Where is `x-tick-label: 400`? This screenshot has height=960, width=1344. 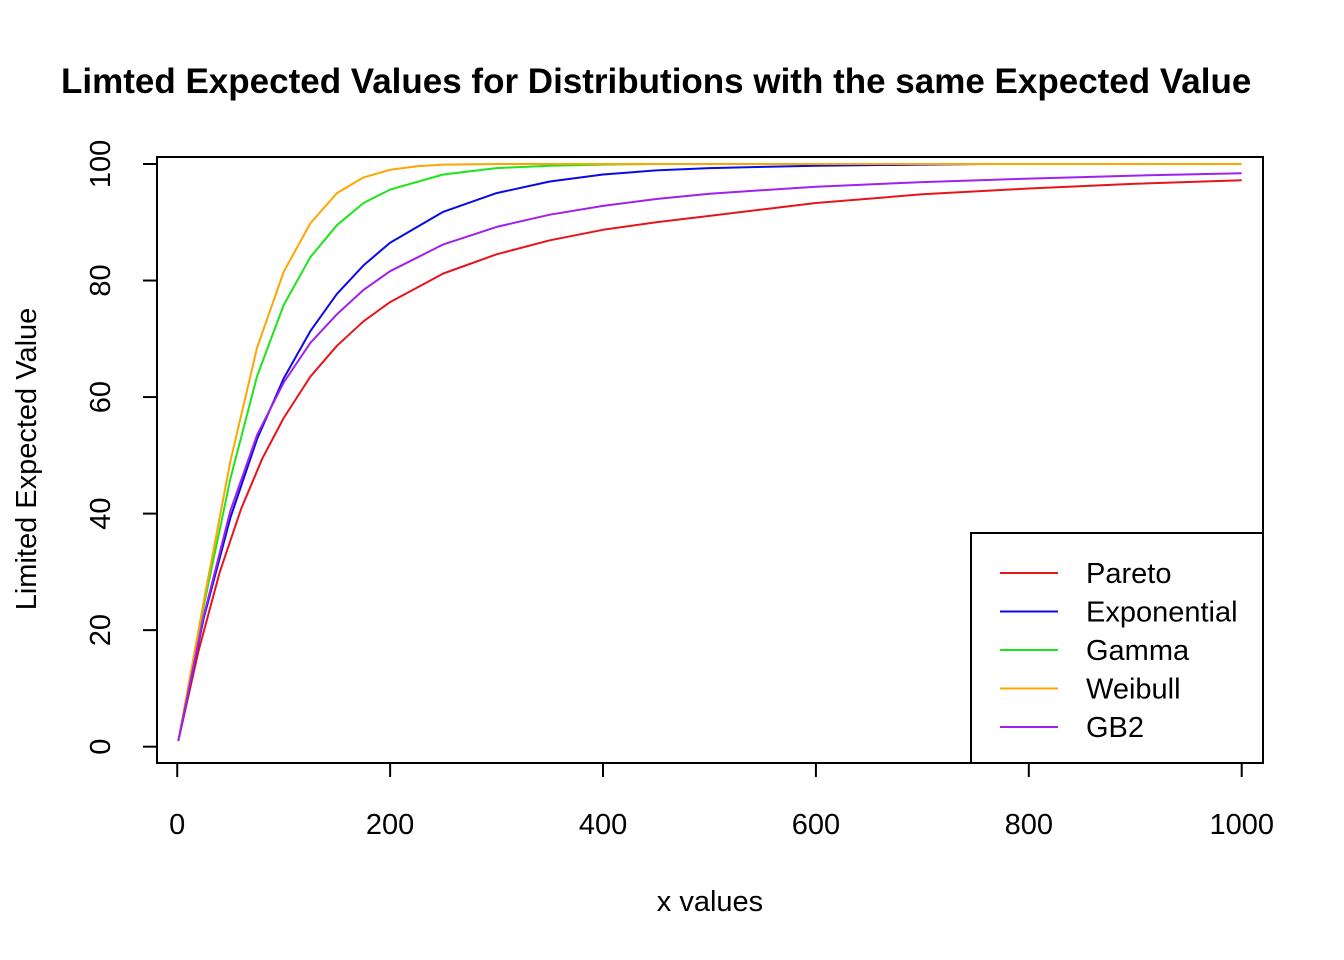
x-tick-label: 400 is located at coordinates (603, 825).